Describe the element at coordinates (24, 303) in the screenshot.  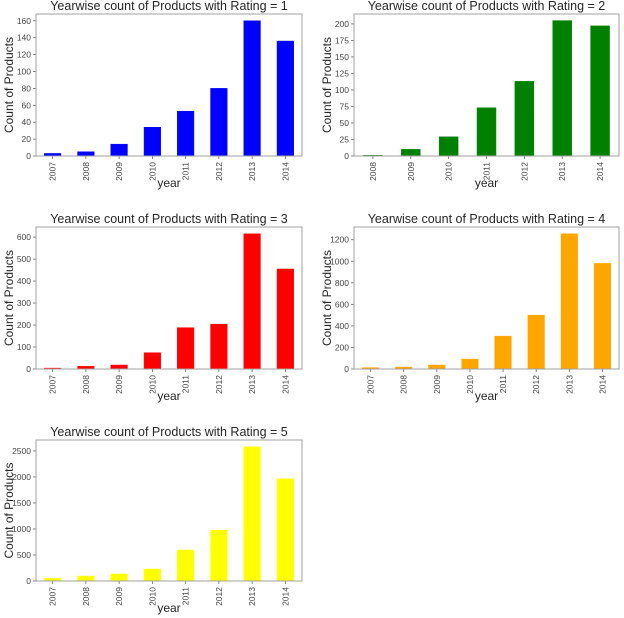
I see `y-tick-label: 300` at that location.